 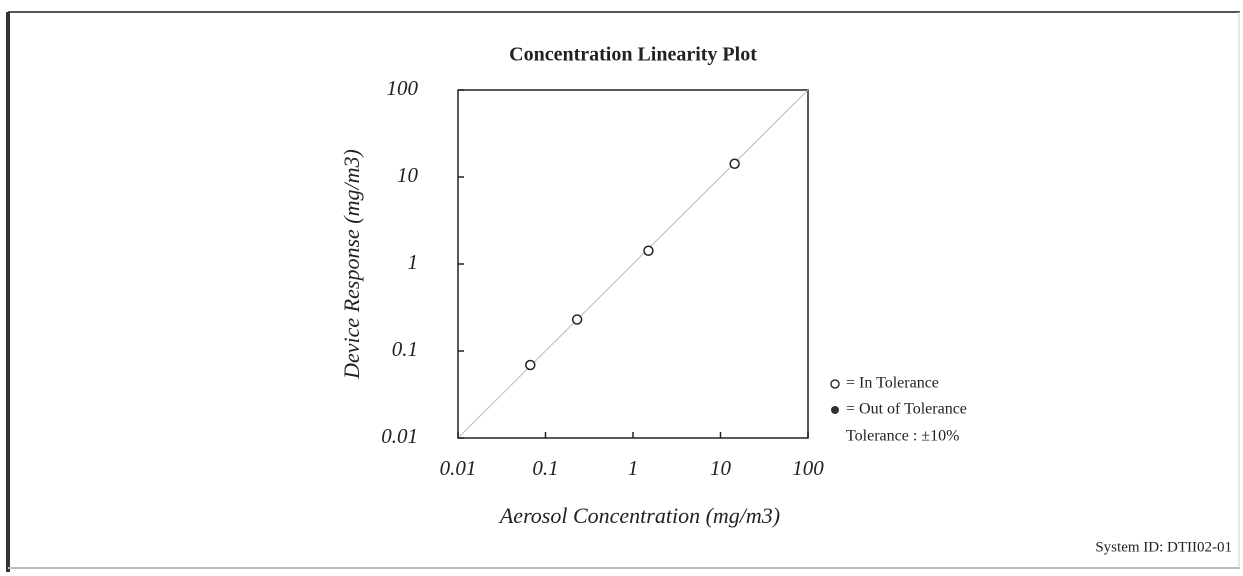 I want to click on legend-tolerance: Tolerance : ±10%, so click(x=902, y=436).